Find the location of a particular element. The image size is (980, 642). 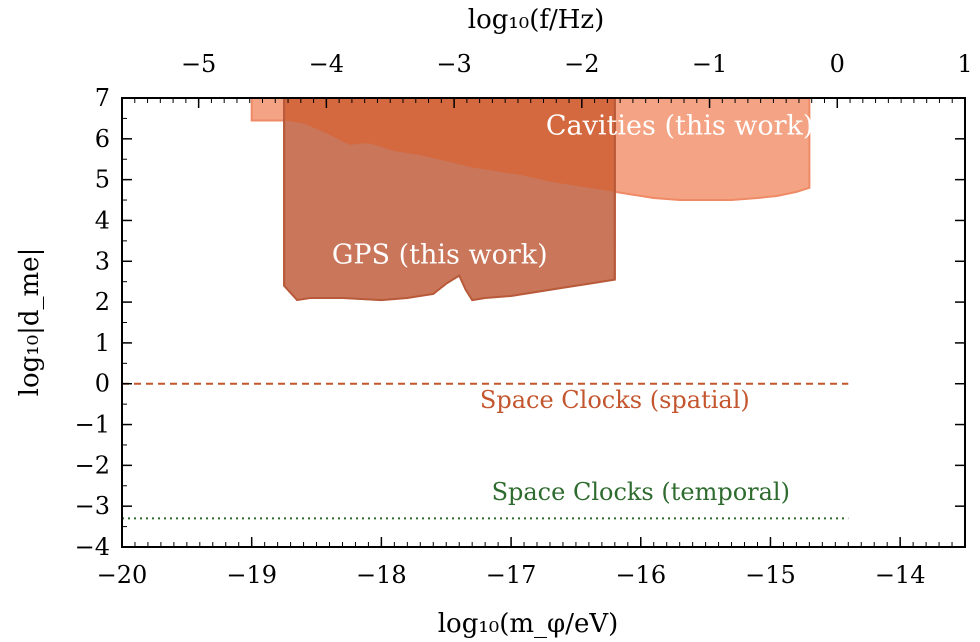

top-tick-label: −4 is located at coordinates (326, 64).